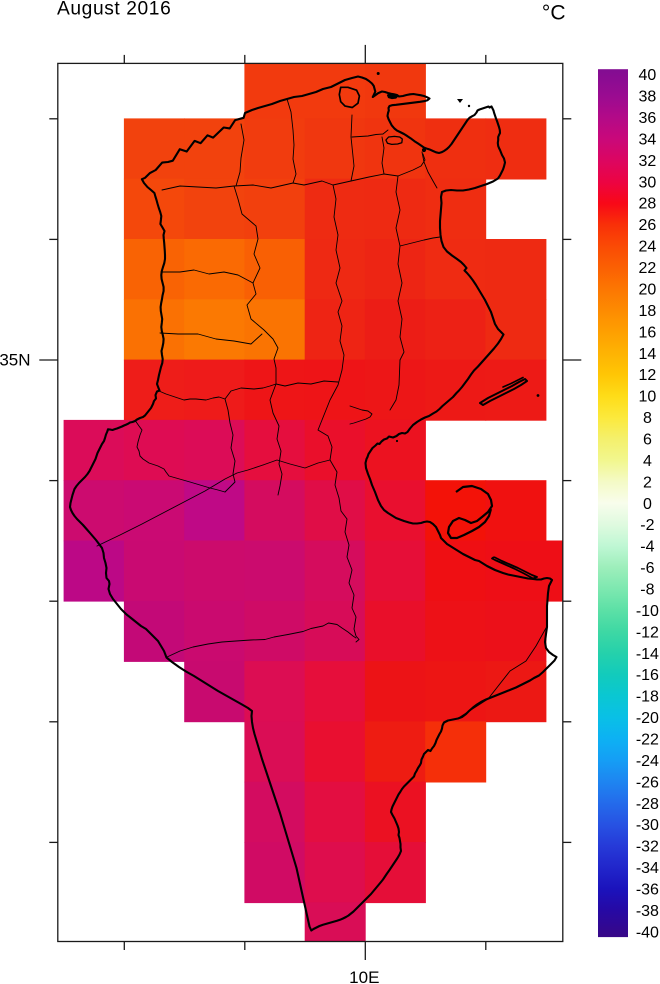 This screenshot has width=660, height=984. Describe the element at coordinates (647, 418) in the screenshot. I see `svg-text: 8` at that location.